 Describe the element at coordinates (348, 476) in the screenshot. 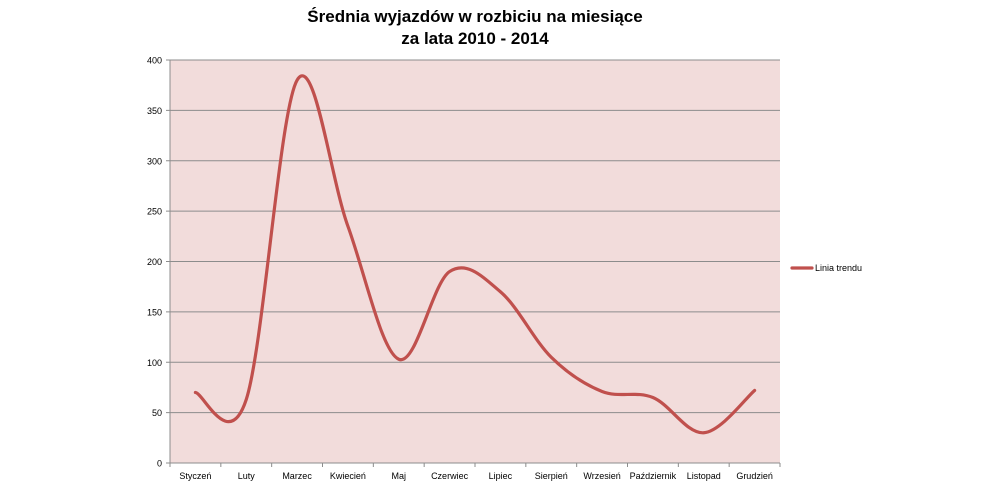

I see `x-tick-label: Kwiecień` at that location.